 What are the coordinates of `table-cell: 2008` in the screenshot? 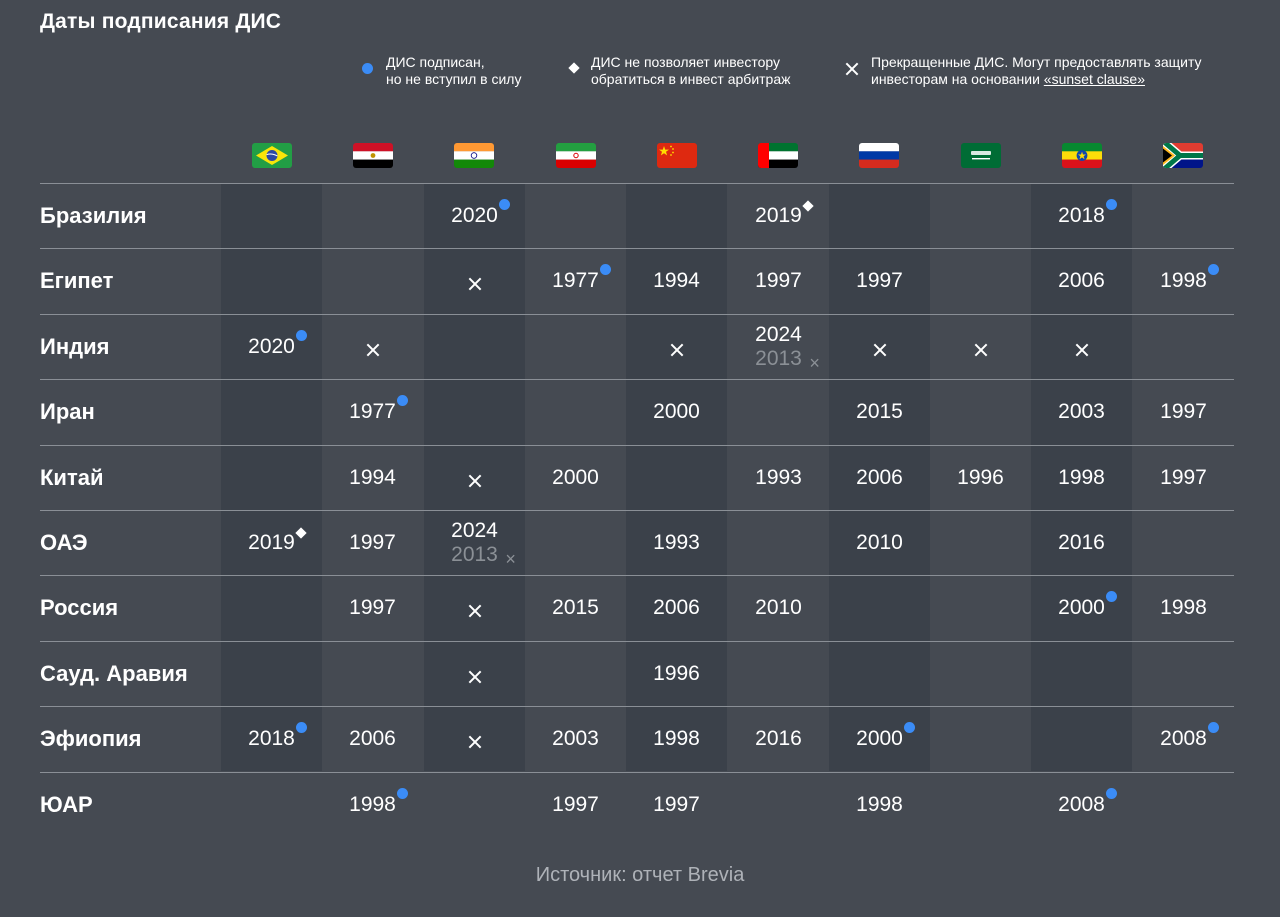 It's located at (1183, 736).